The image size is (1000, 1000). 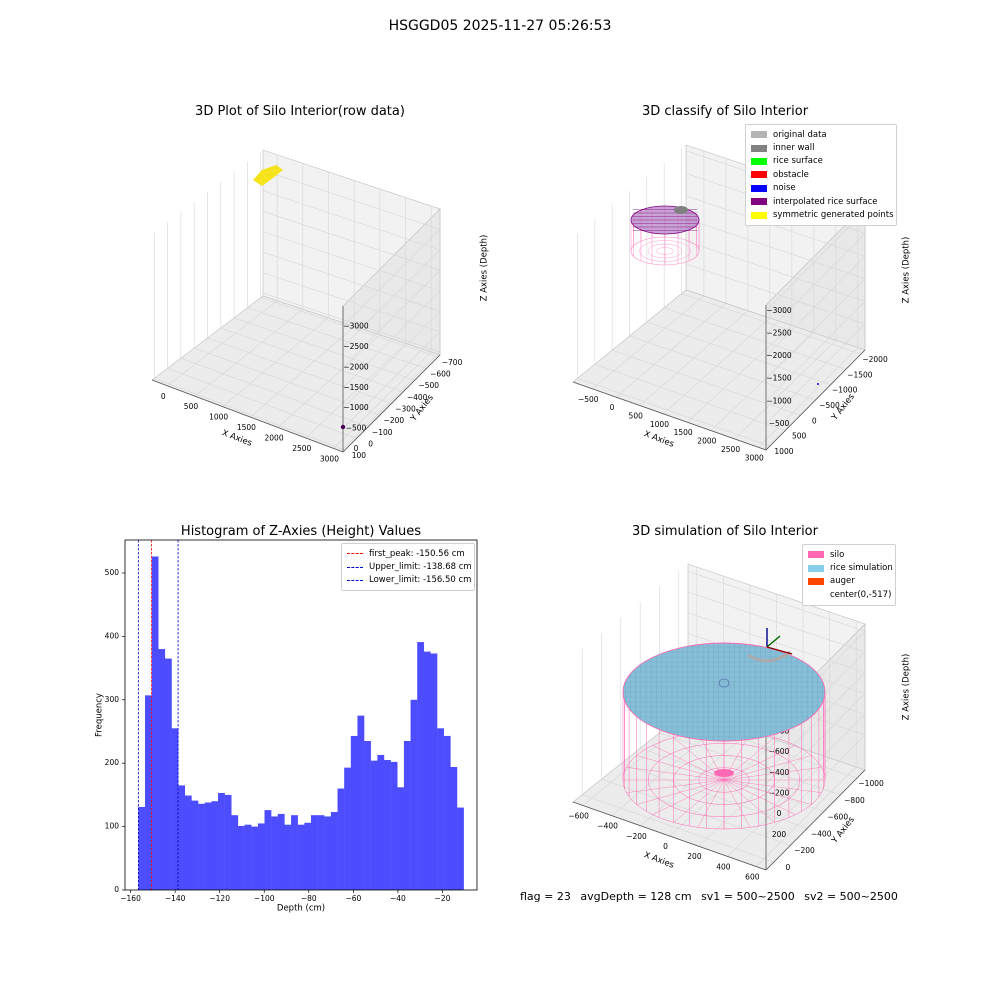 I want to click on plot3-legend-label: Upper_limit: -138.68 cm, so click(x=420, y=567).